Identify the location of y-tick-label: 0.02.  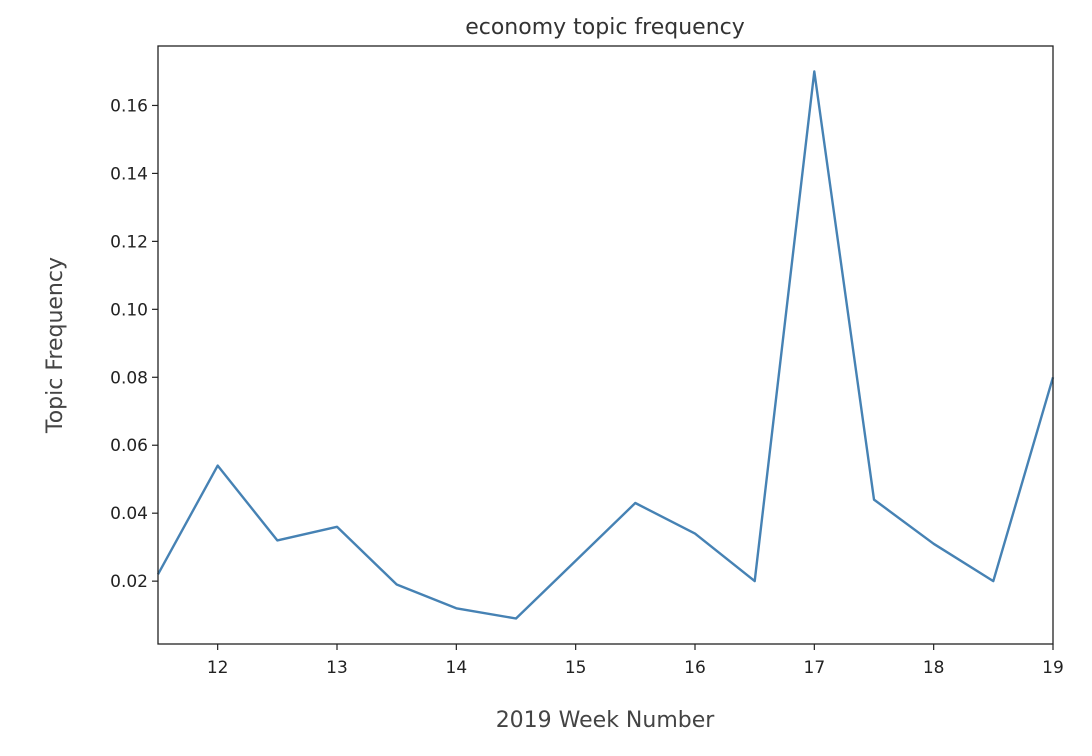
(129, 582).